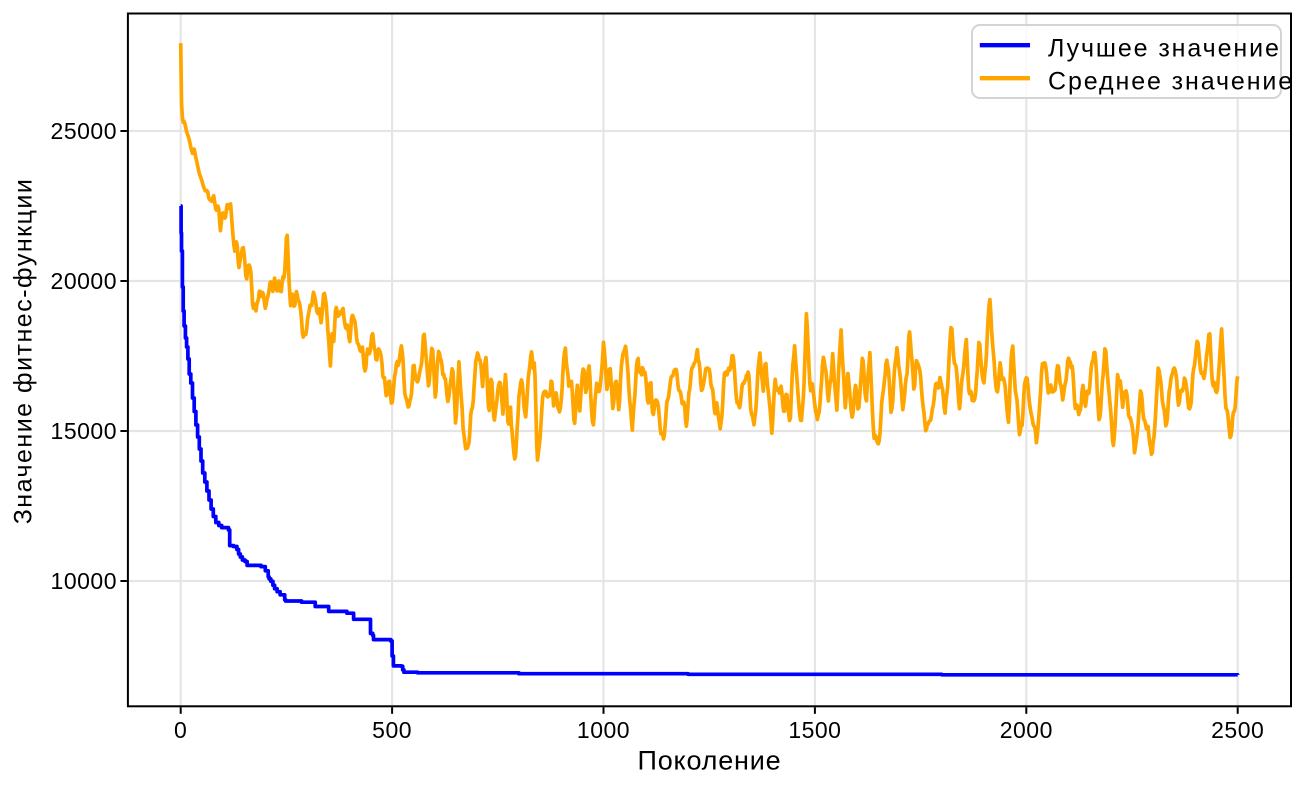 The height and width of the screenshot is (794, 1305). What do you see at coordinates (84, 281) in the screenshot?
I see `svg-text: 20000` at bounding box center [84, 281].